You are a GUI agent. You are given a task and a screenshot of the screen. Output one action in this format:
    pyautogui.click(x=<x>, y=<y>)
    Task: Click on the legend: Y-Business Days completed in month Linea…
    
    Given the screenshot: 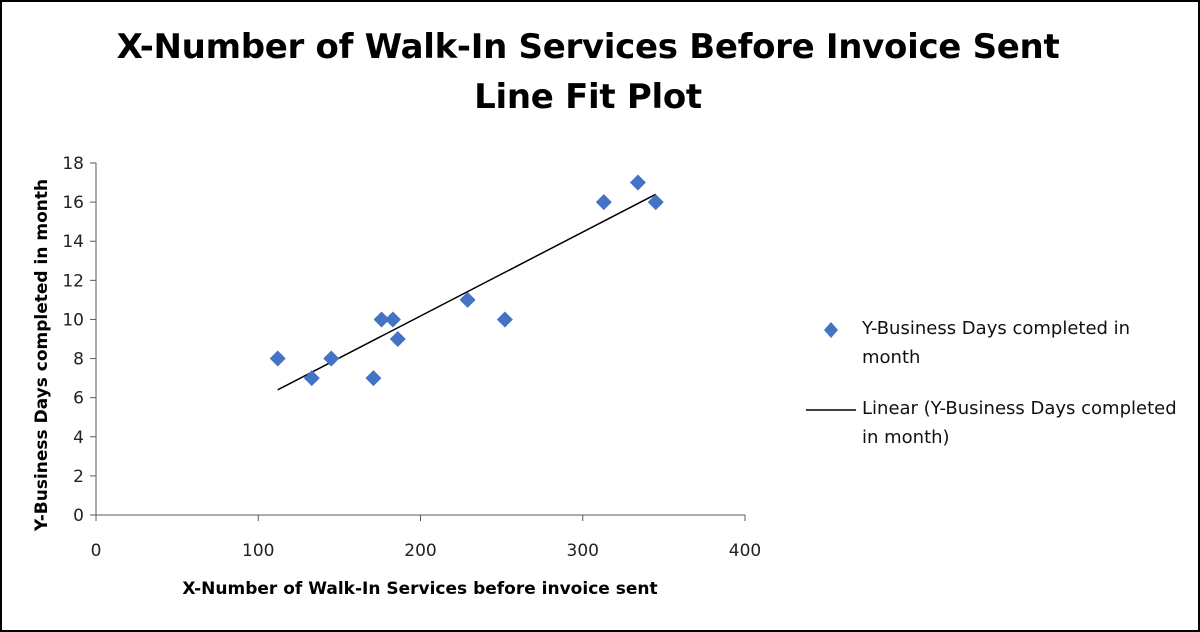 What is the action you would take?
    pyautogui.click(x=996, y=392)
    